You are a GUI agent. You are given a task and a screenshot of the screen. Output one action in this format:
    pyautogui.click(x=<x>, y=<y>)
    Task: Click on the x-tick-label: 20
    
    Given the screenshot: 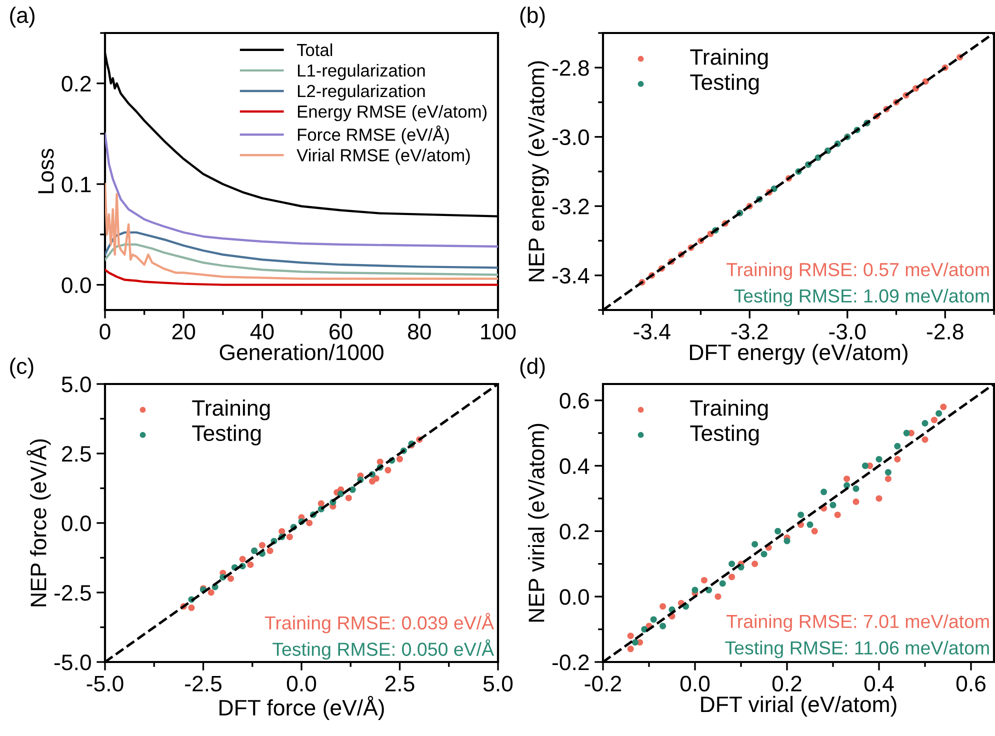 What is the action you would take?
    pyautogui.click(x=184, y=332)
    